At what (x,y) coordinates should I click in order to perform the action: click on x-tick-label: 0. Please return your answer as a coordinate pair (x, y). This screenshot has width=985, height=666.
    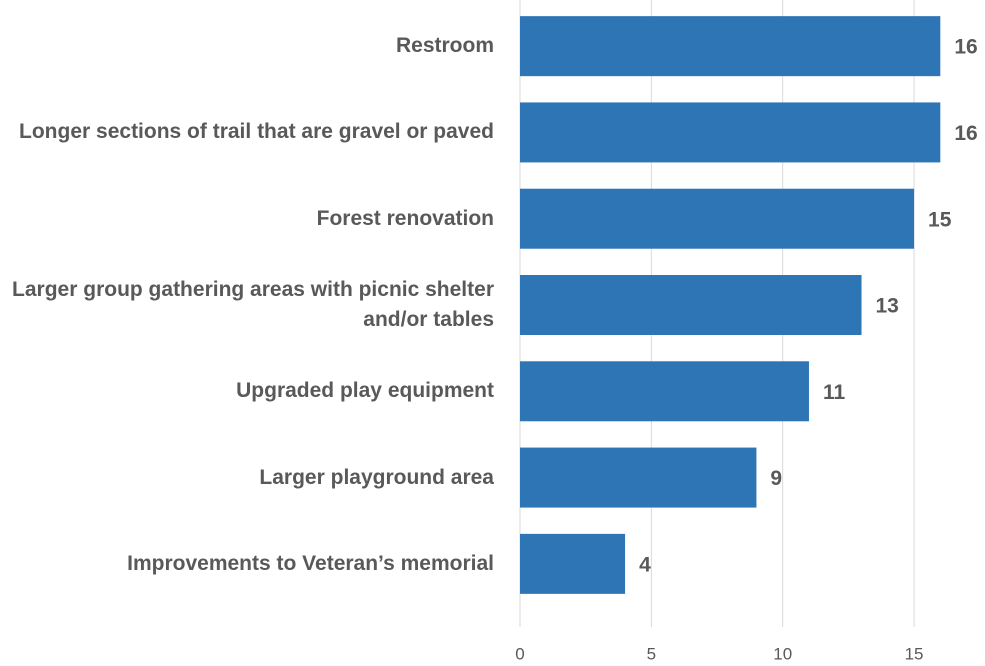
    Looking at the image, I should click on (519, 653).